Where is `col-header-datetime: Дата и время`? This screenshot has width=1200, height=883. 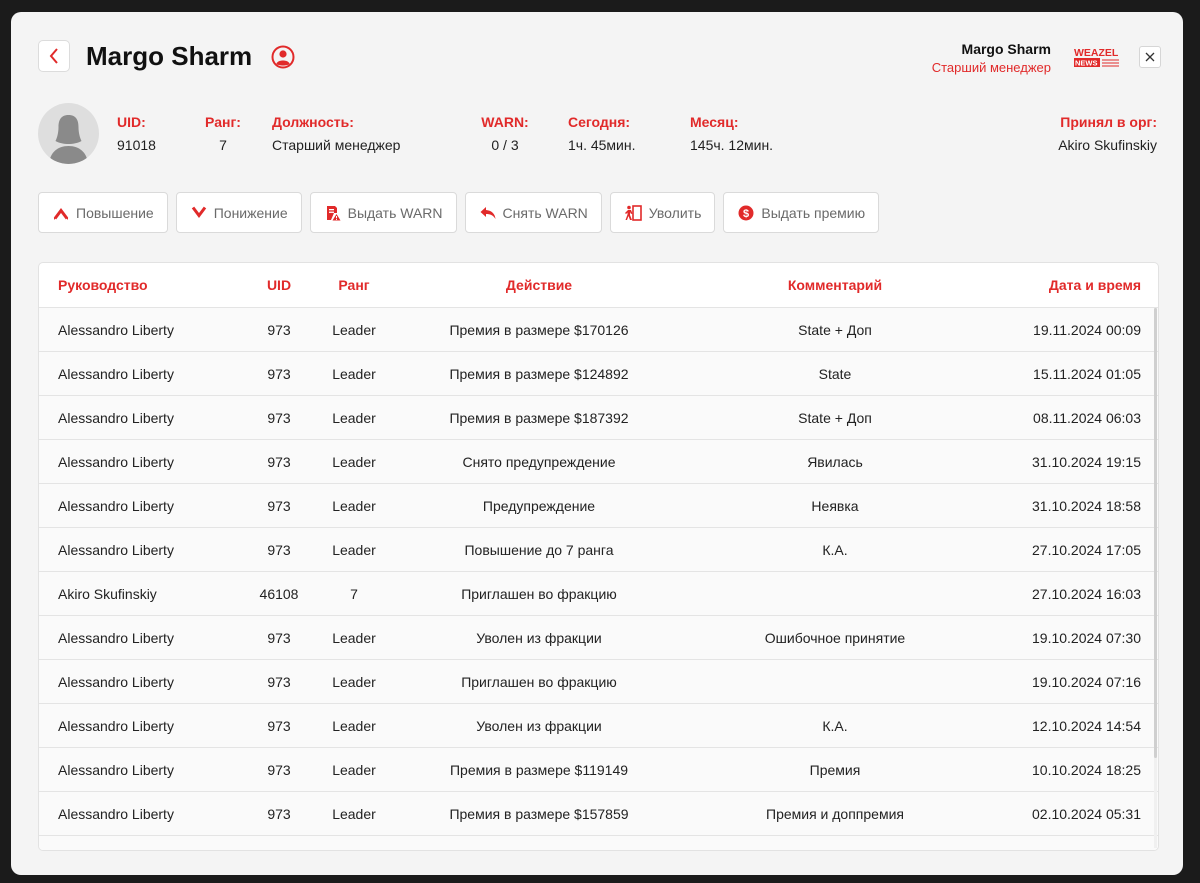 col-header-datetime: Дата и время is located at coordinates (1094, 285).